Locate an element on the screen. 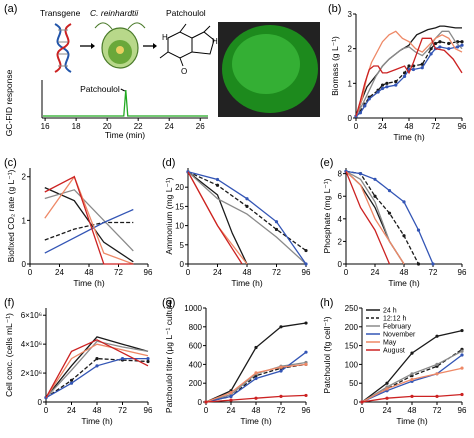 The image size is (474, 438). legend-label-February: February is located at coordinates (397, 327).